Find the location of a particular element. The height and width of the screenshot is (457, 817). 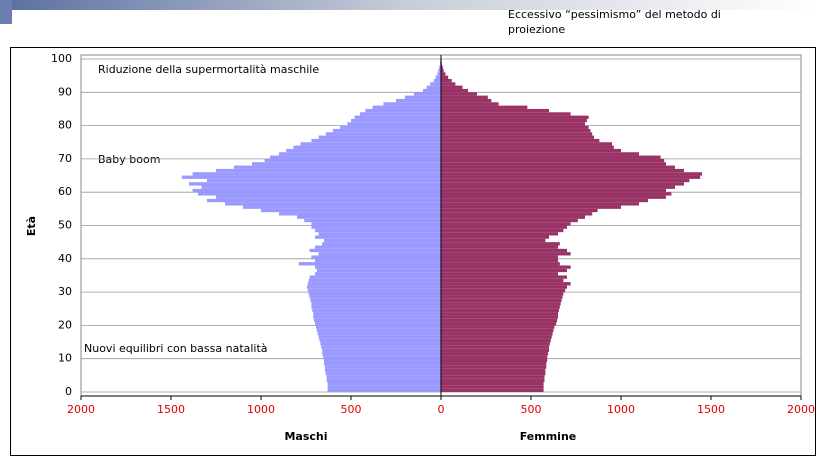

header-band is located at coordinates (408, 5).